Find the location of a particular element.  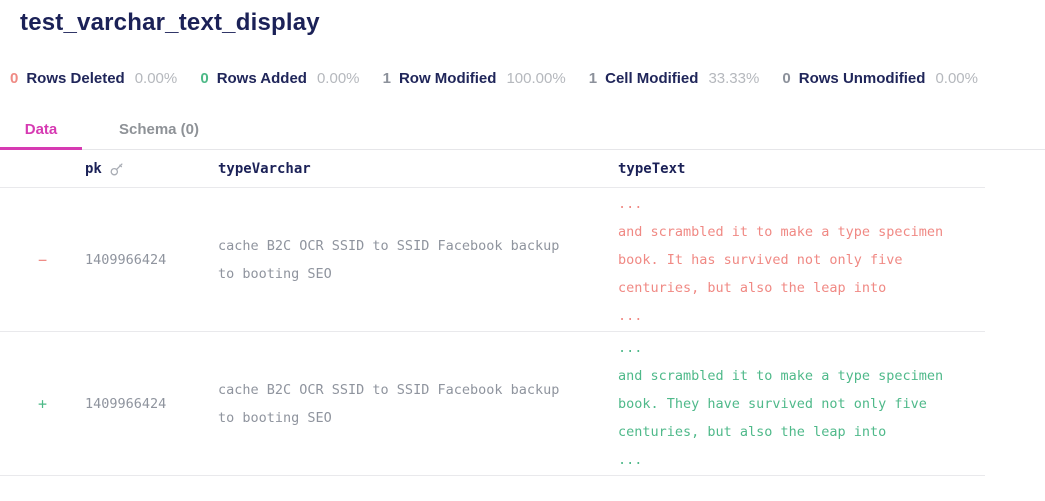

column-header-pk: pk is located at coordinates (151, 169).